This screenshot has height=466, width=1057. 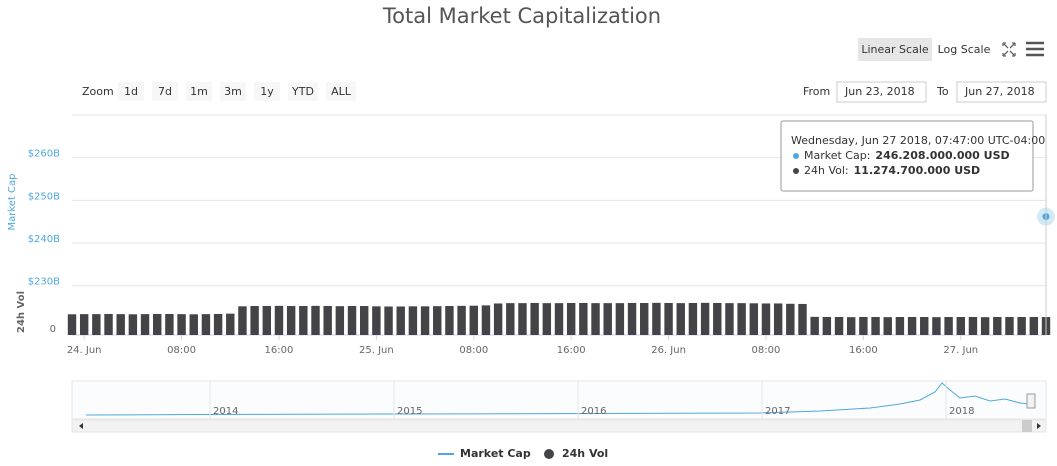 I want to click on tooltip-label: 24h Vol:, so click(x=826, y=170).